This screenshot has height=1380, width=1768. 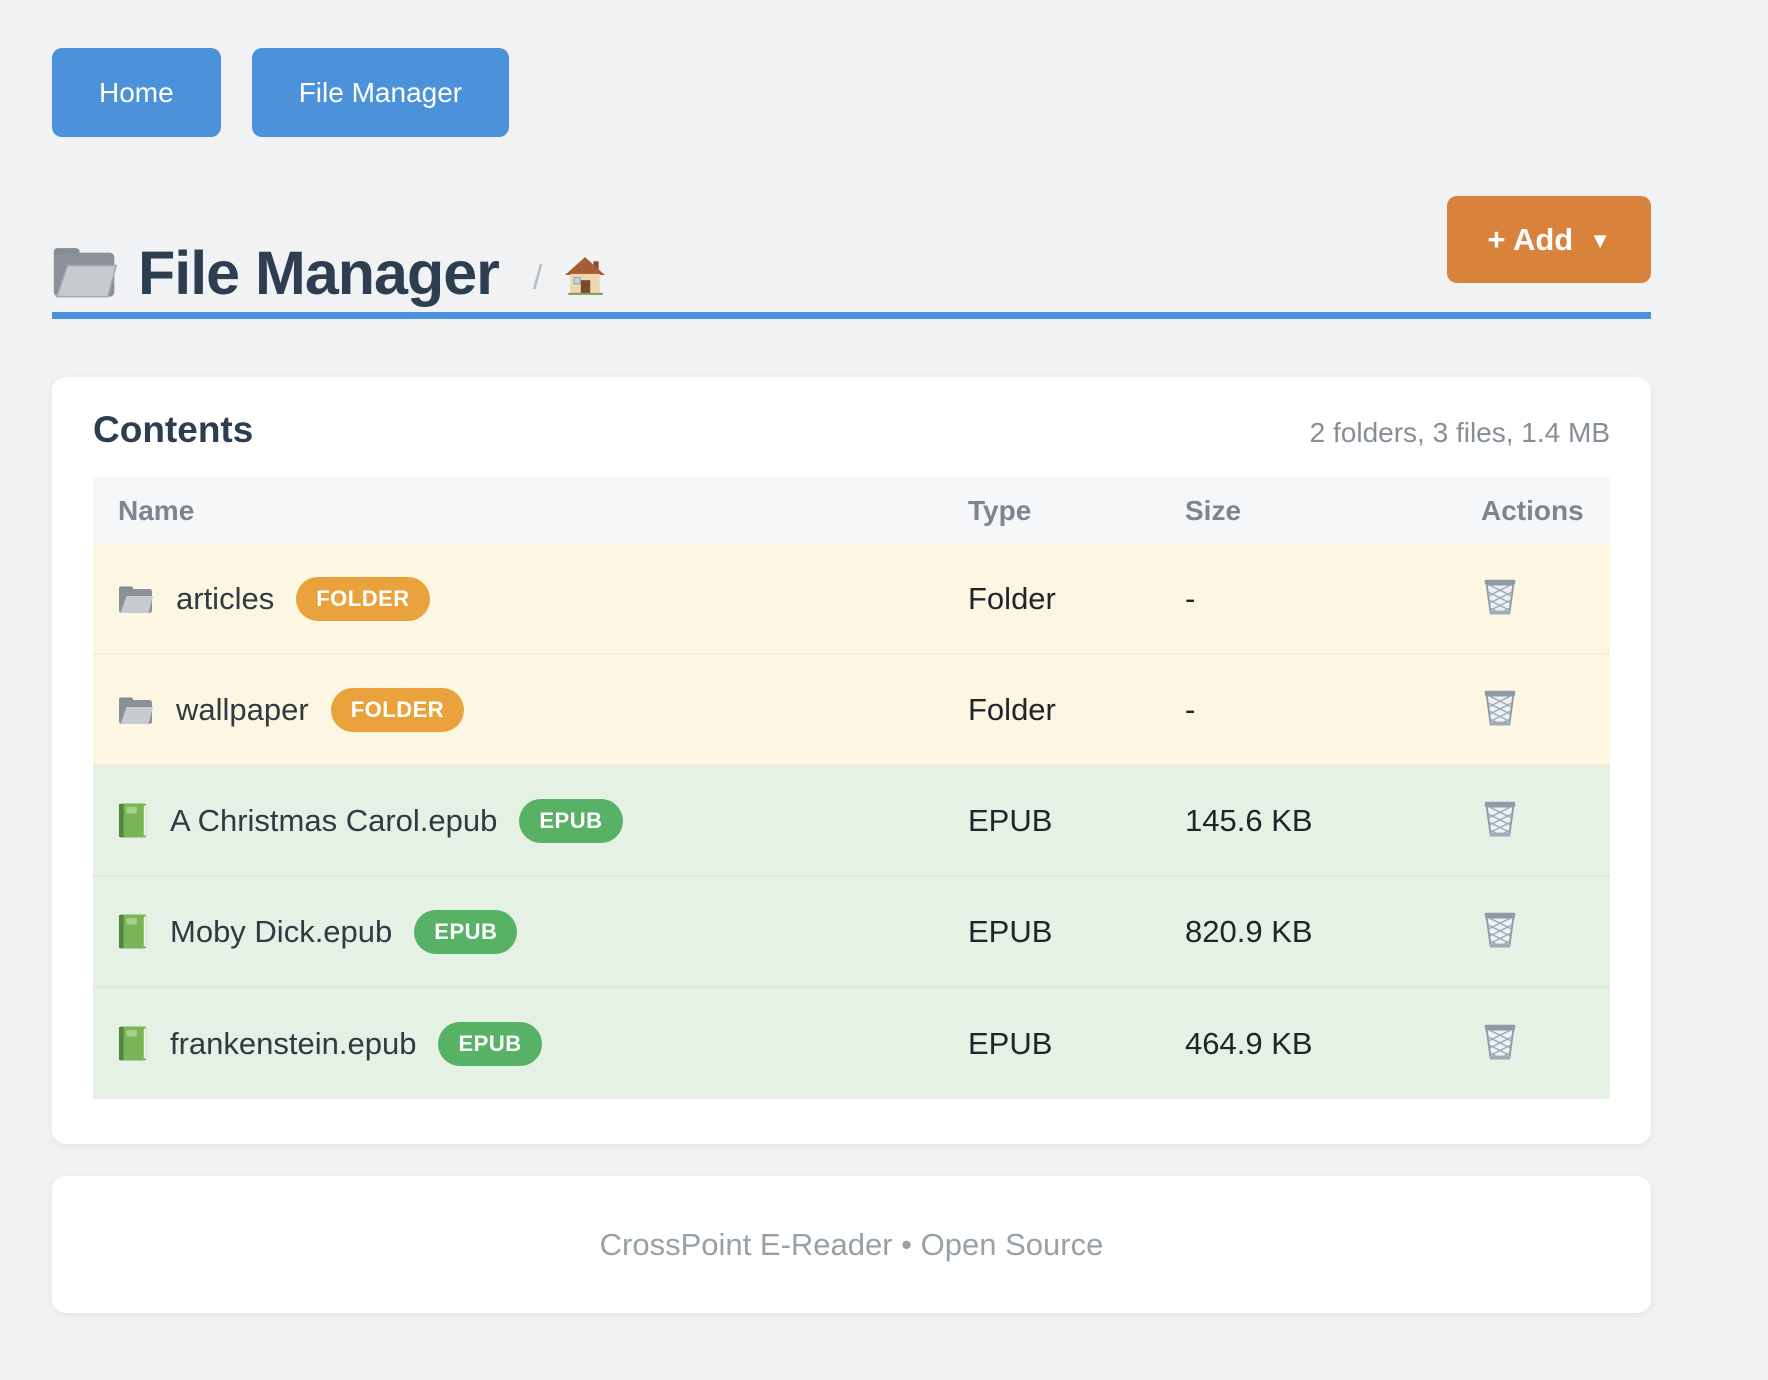 What do you see at coordinates (851, 252) in the screenshot?
I see `page-header: File Manager / + Add ▼` at bounding box center [851, 252].